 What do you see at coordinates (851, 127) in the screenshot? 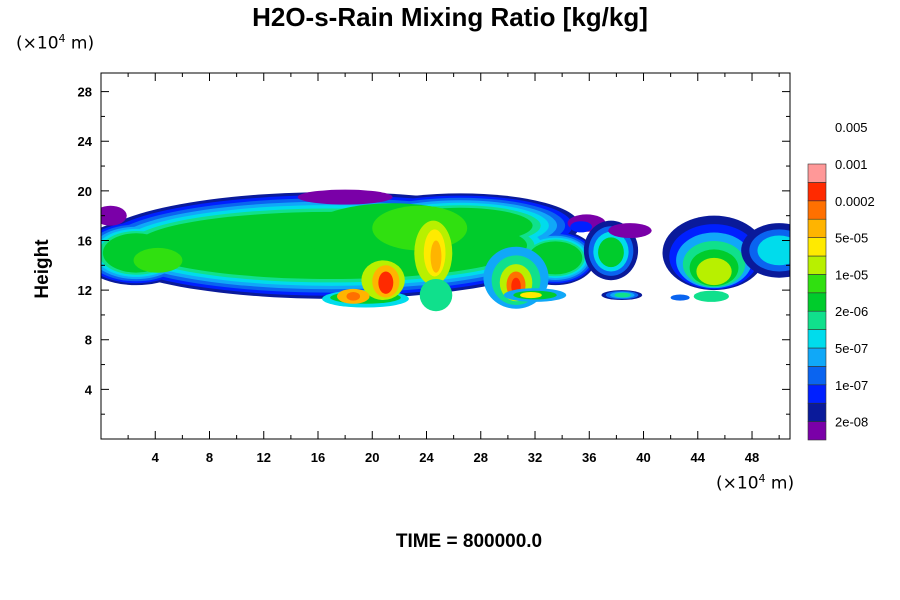
I see `colorbar-label: 0.005` at bounding box center [851, 127].